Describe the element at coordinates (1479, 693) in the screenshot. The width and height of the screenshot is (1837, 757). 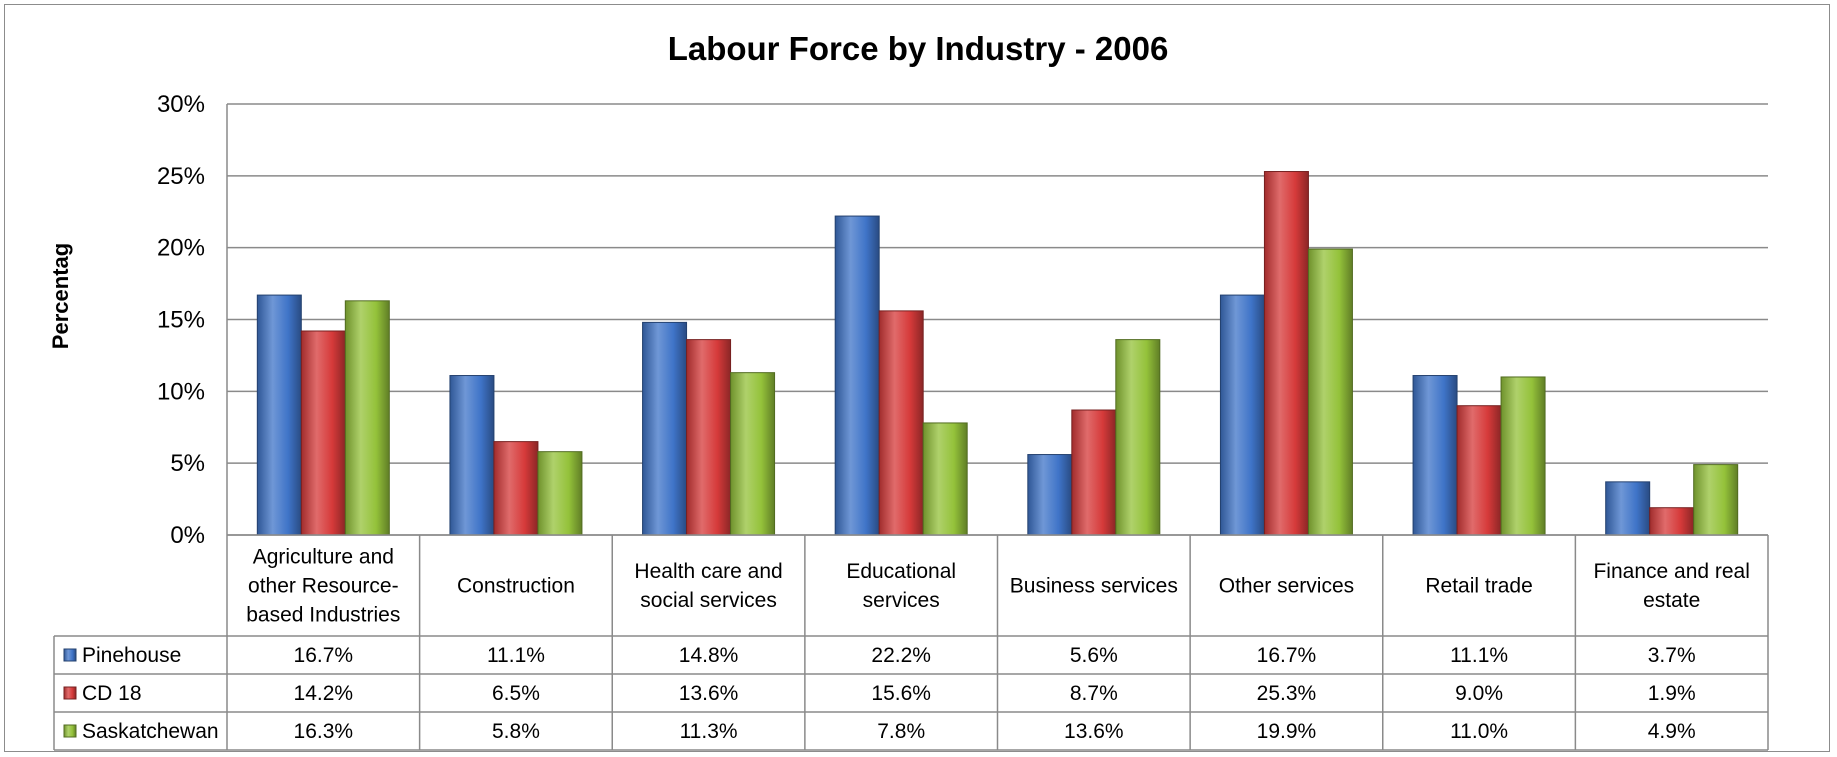
I see `data-label: 9.0%` at that location.